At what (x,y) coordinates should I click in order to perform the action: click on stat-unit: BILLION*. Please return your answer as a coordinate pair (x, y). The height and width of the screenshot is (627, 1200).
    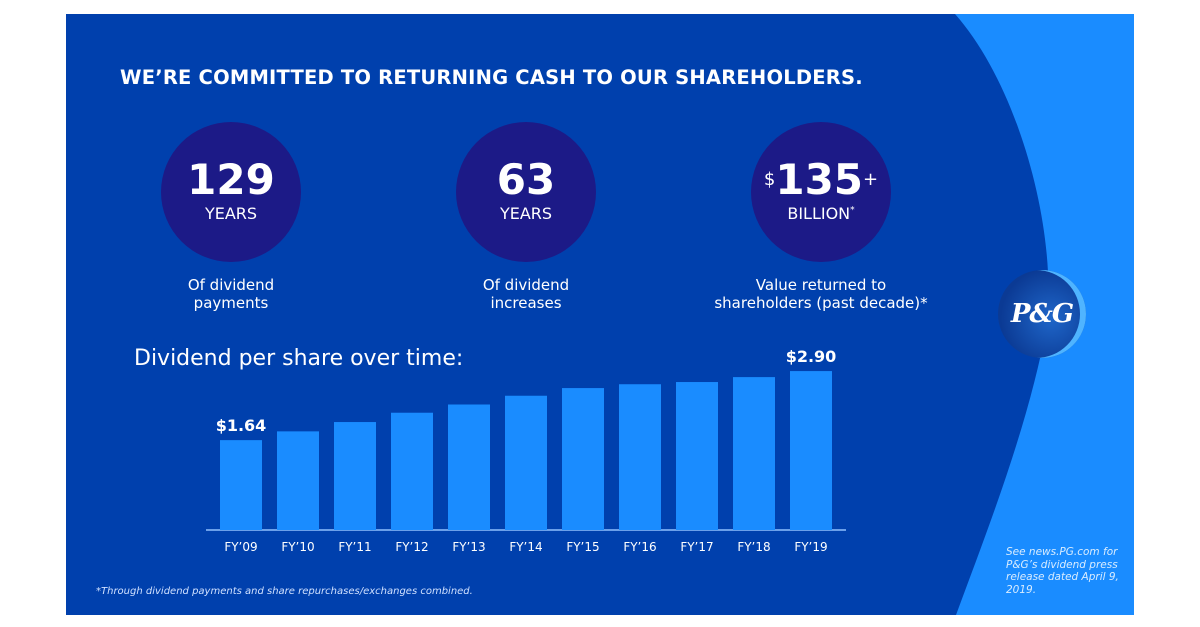
    Looking at the image, I should click on (821, 213).